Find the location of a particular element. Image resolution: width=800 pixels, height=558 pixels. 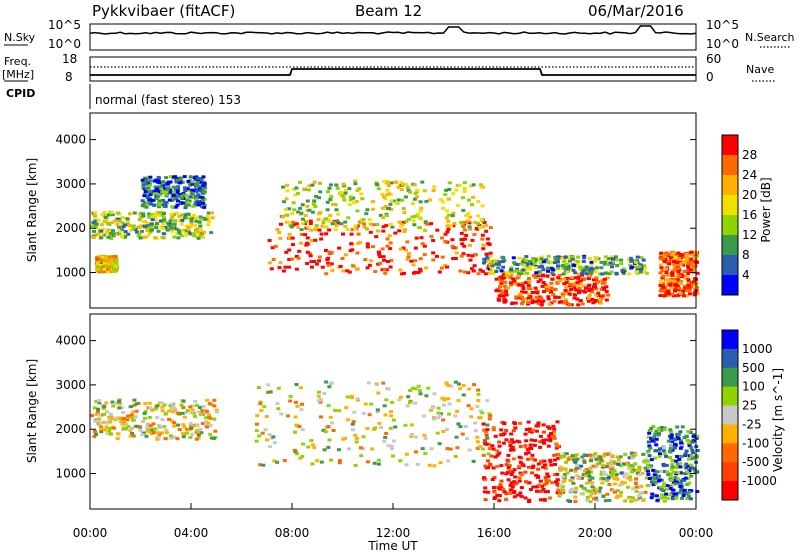

nave-label: Nave is located at coordinates (760, 69).